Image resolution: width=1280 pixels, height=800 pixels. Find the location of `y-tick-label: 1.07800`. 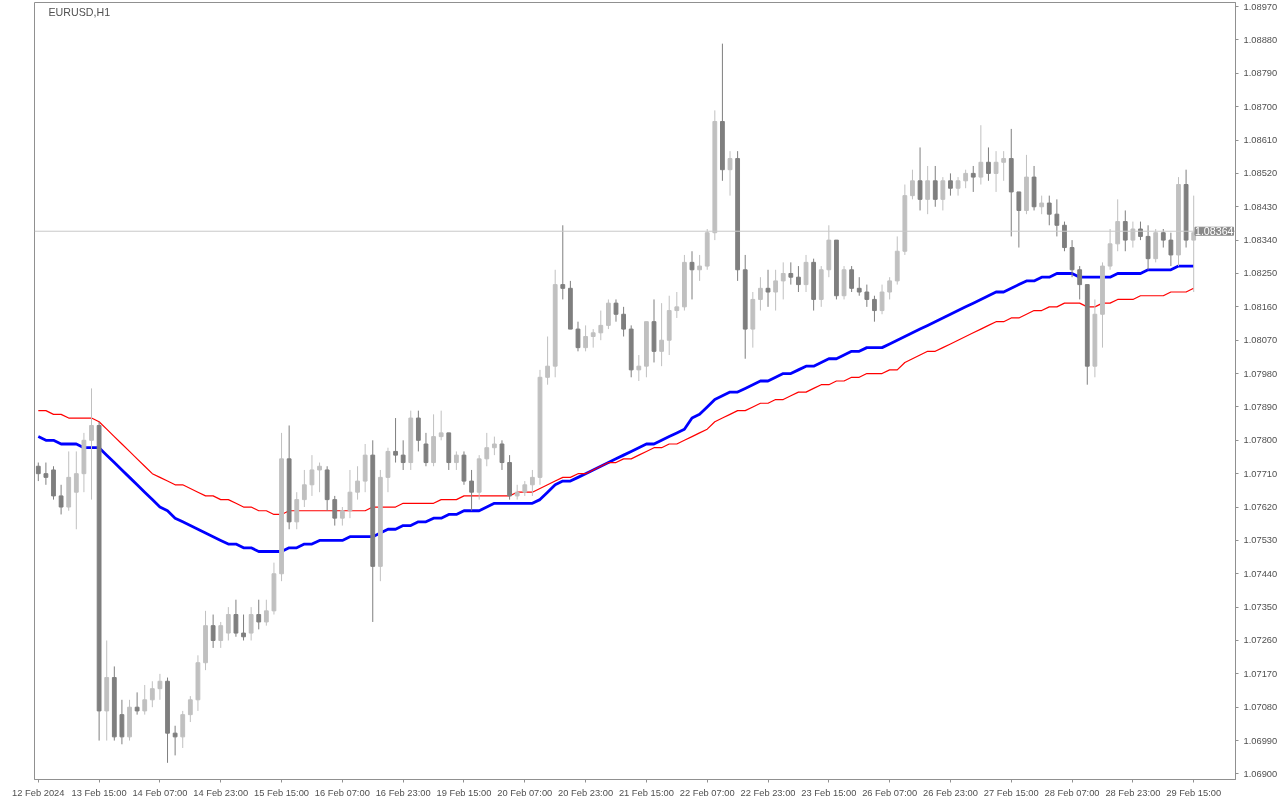

y-tick-label: 1.07800 is located at coordinates (1260, 440).